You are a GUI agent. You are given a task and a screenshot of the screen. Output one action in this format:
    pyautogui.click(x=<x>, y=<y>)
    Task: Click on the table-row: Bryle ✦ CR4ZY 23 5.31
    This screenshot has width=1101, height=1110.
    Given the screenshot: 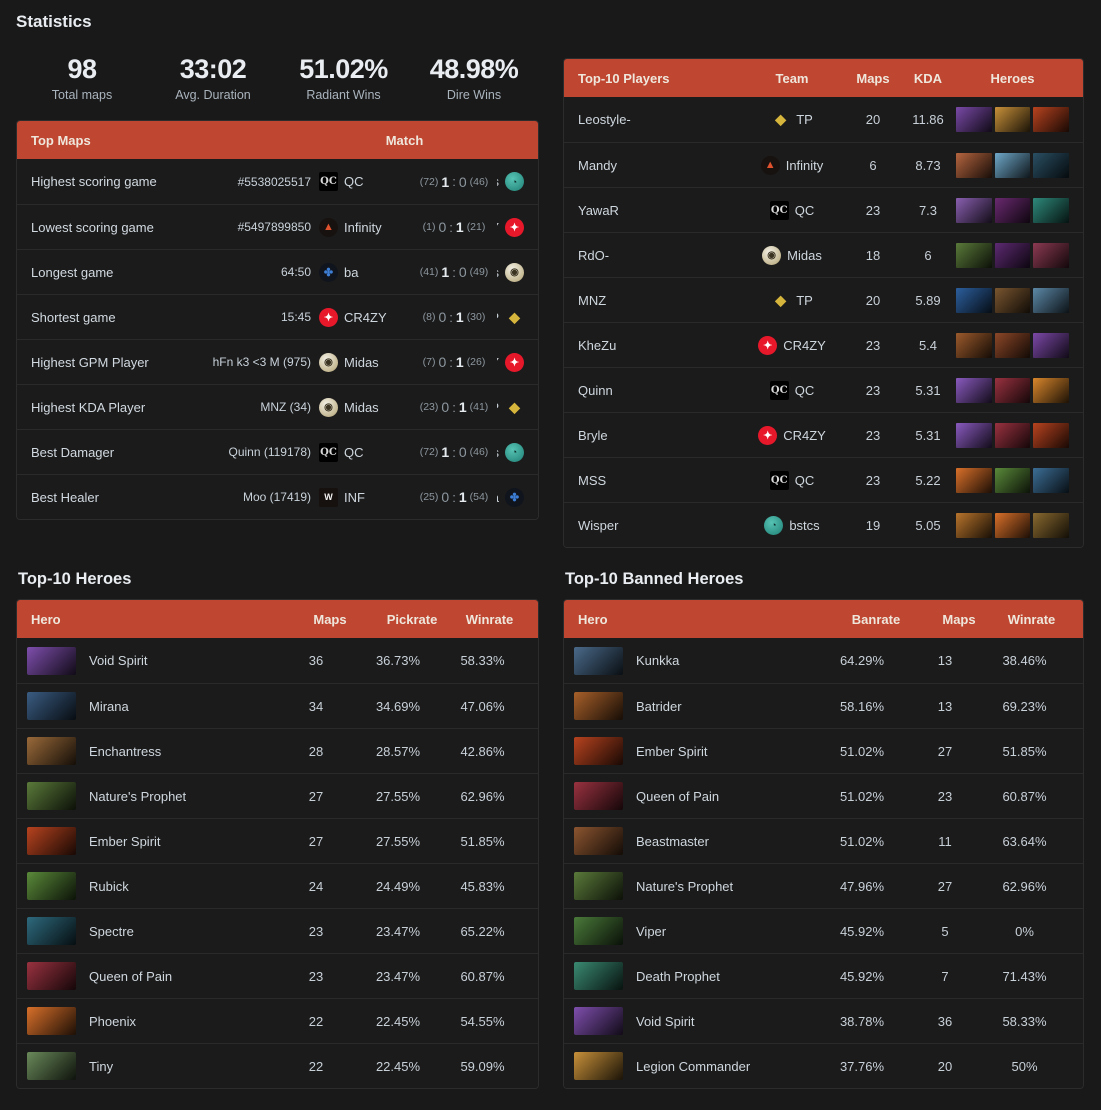 What is the action you would take?
    pyautogui.click(x=823, y=434)
    